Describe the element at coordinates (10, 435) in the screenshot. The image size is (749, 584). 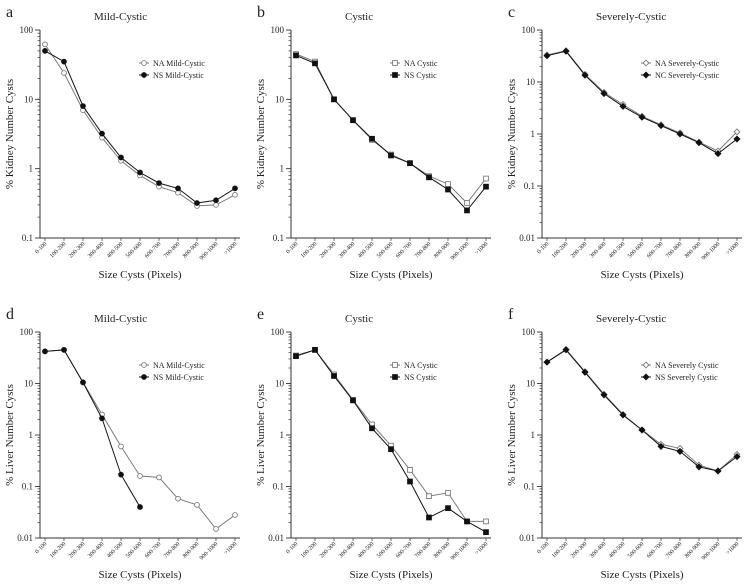
I see `y-axis-title: % Liver Number Cysts` at that location.